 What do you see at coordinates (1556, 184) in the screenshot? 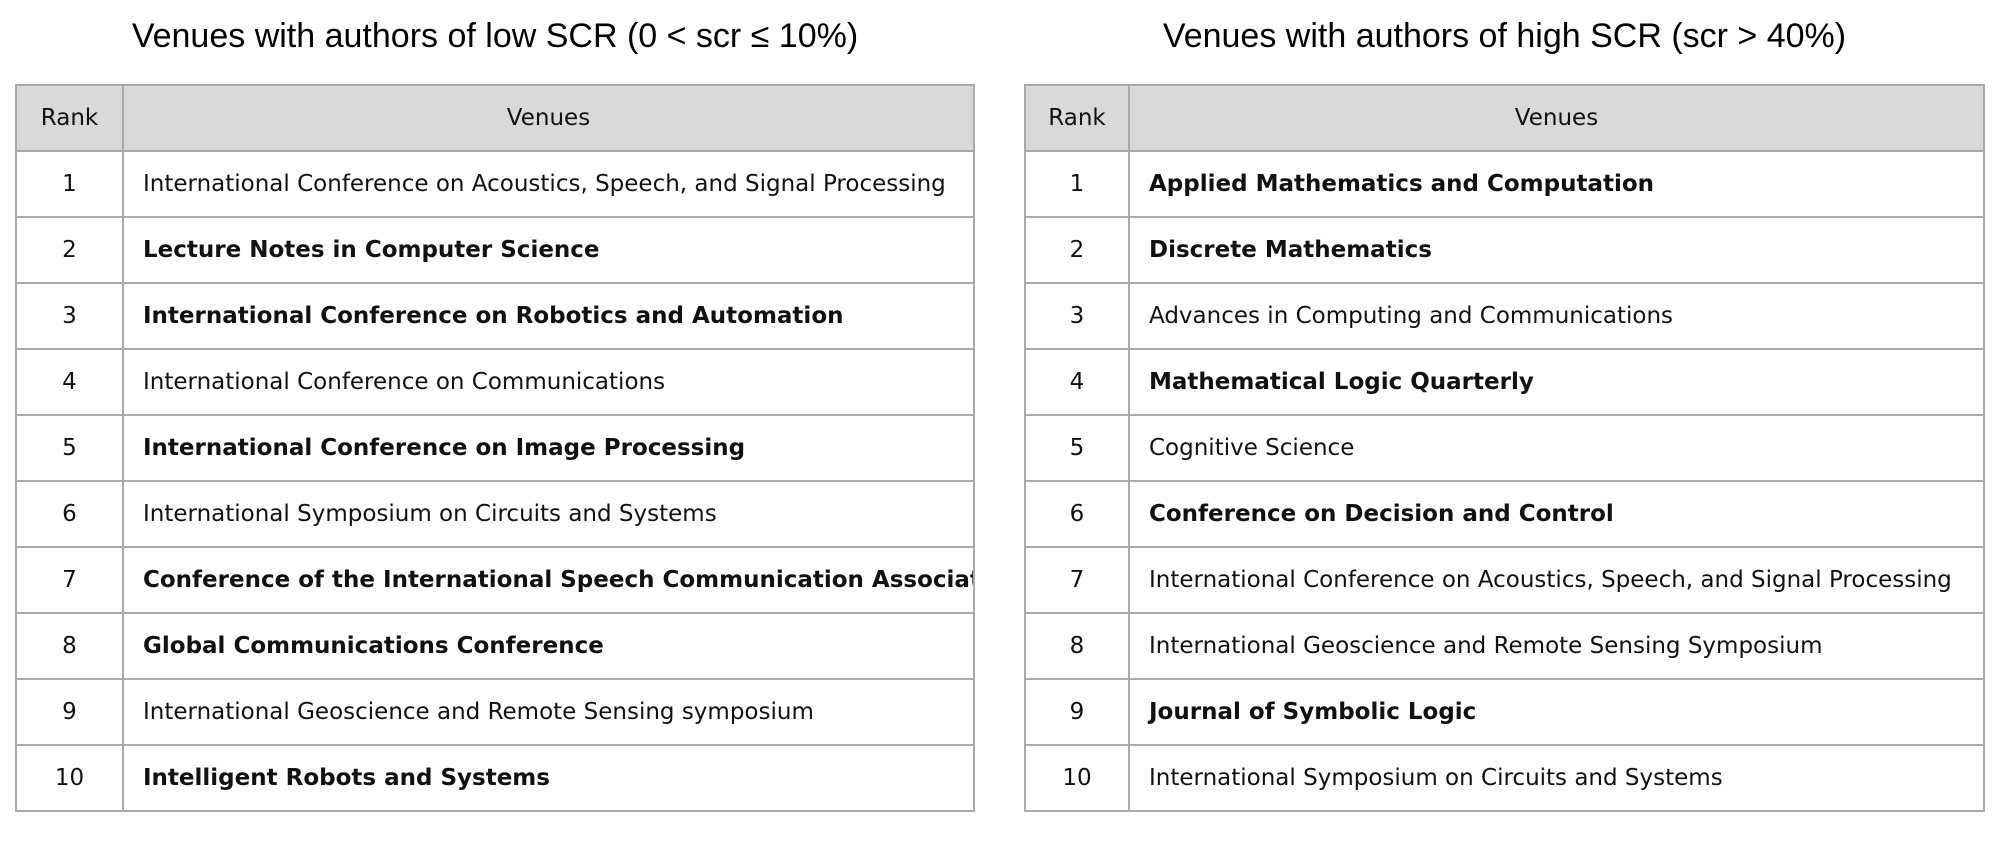
I see `venue-cell: Applied Mathematics and Computation` at bounding box center [1556, 184].